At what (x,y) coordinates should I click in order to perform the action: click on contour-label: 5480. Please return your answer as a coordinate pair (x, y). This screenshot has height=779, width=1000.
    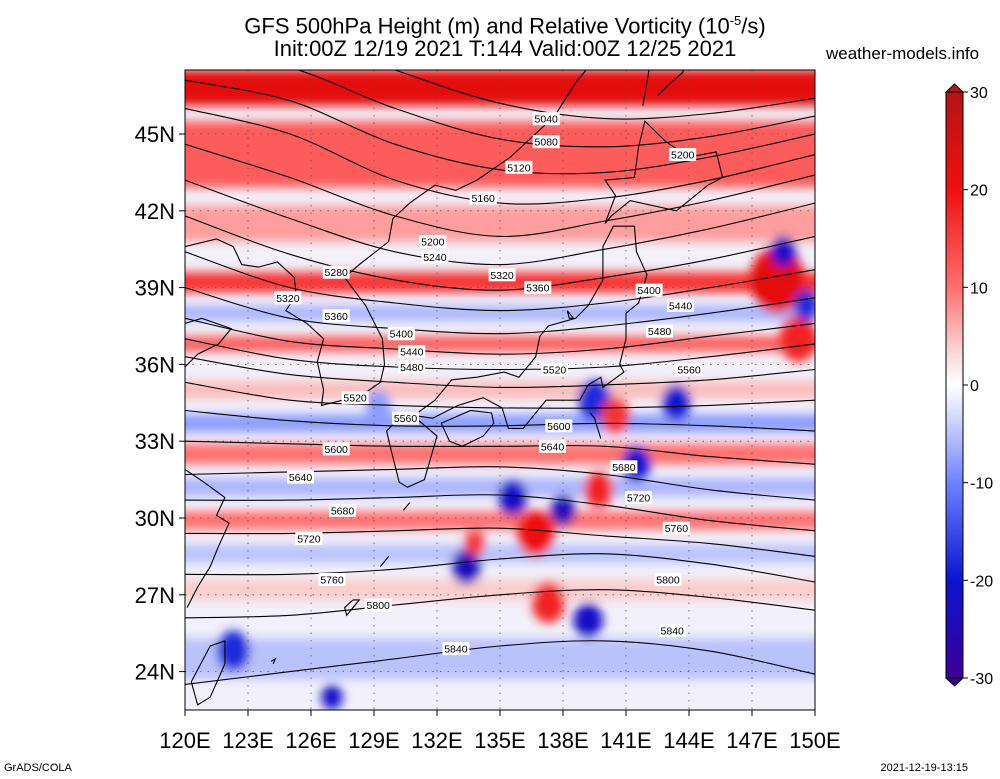
    Looking at the image, I should click on (412, 367).